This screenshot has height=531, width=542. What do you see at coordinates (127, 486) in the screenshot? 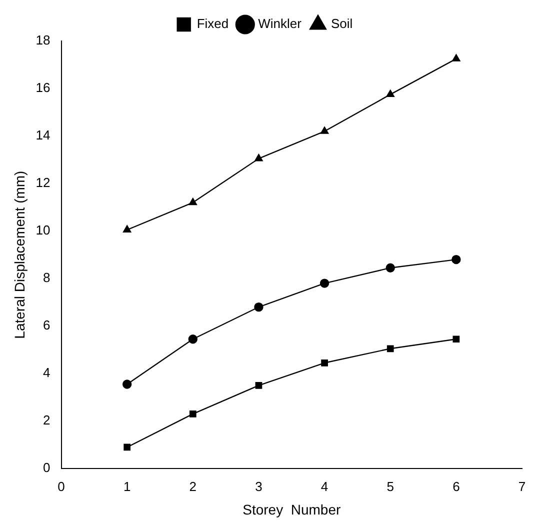
I see `x-tick-label: 1` at bounding box center [127, 486].